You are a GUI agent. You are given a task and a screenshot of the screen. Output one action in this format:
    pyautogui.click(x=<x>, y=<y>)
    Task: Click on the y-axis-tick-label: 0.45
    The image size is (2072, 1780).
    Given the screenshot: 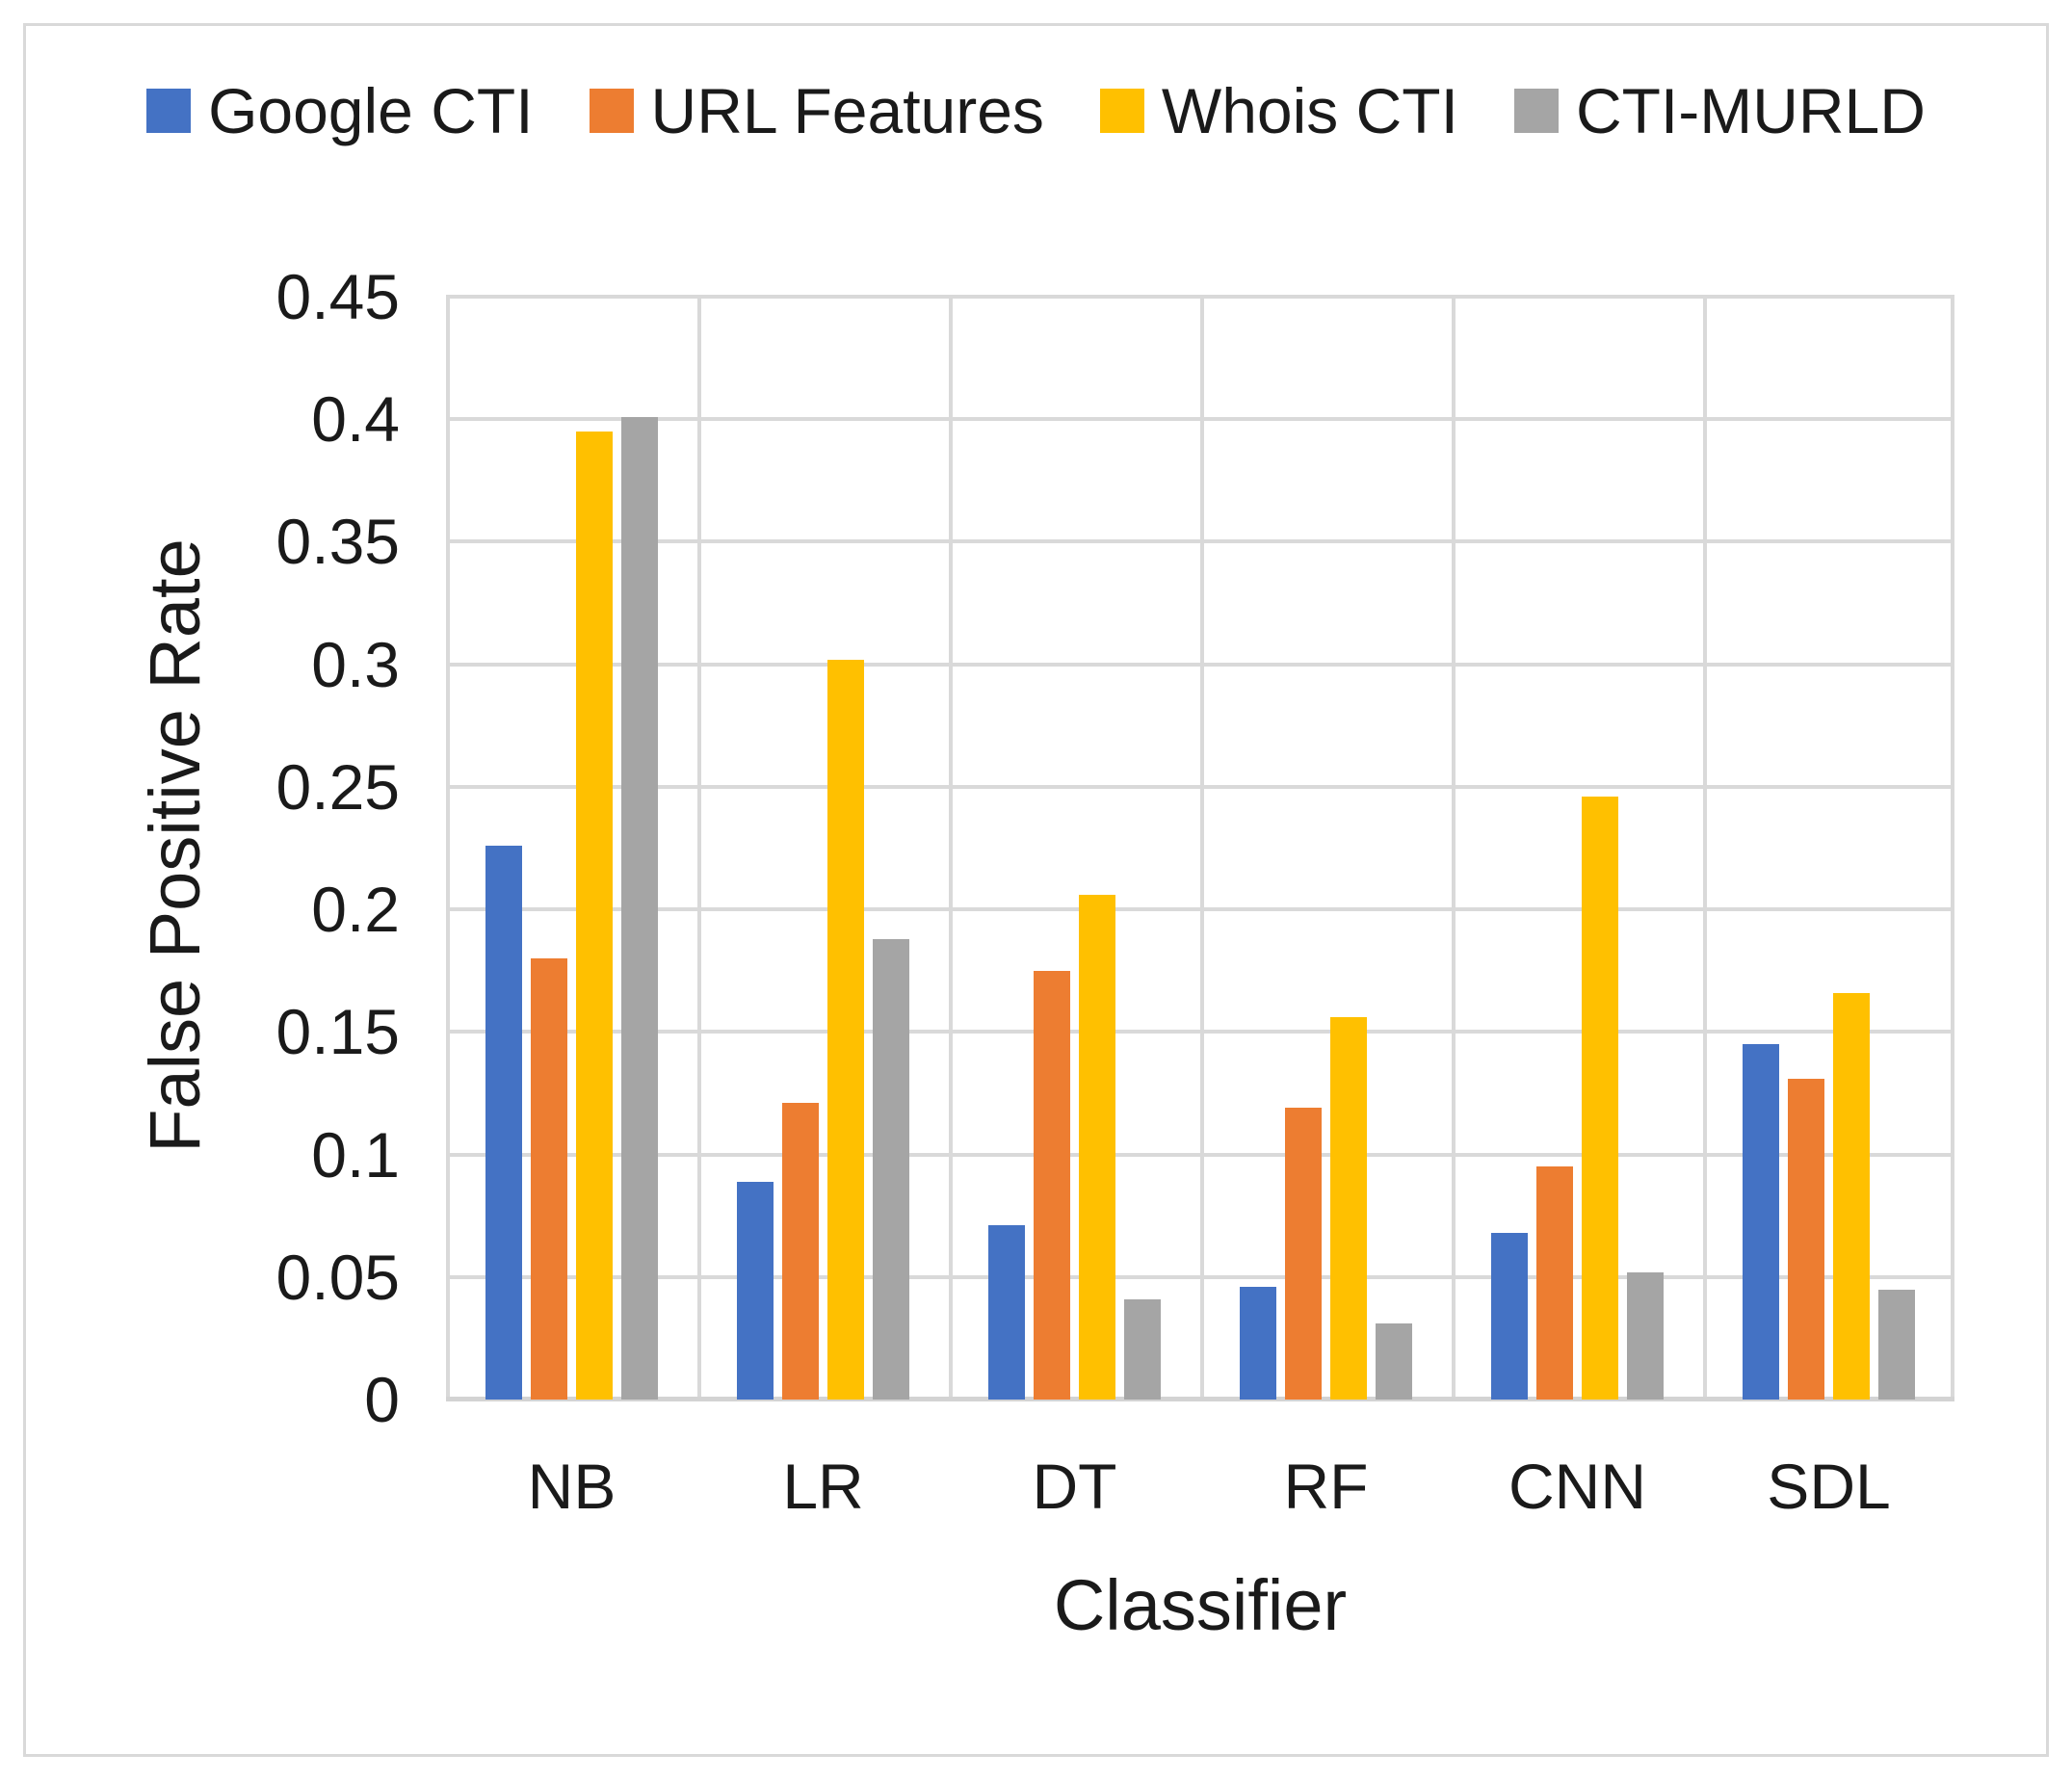 What is the action you would take?
    pyautogui.click(x=338, y=296)
    